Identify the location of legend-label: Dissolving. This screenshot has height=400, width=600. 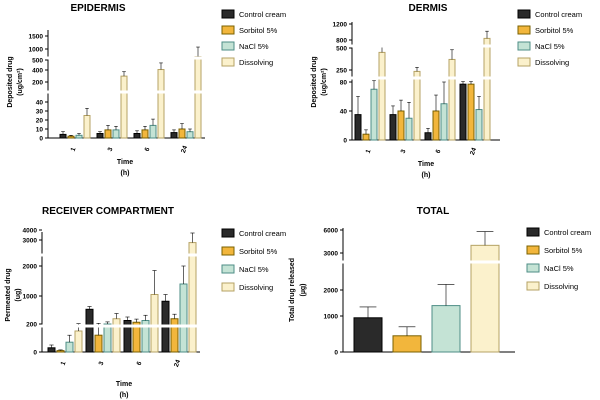
(256, 62).